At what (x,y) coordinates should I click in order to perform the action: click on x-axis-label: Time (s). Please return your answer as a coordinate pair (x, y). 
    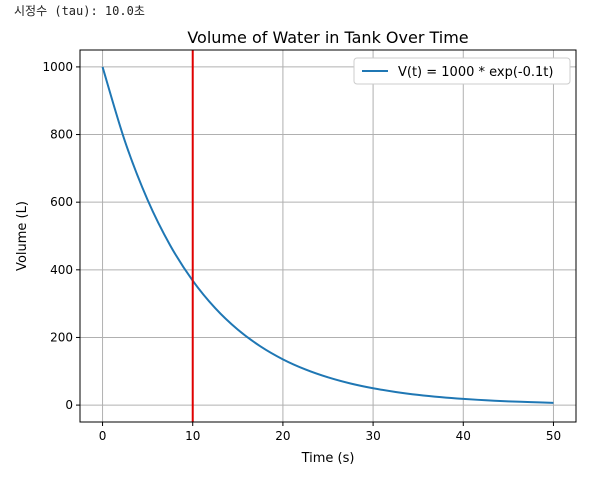
    Looking at the image, I should click on (328, 458).